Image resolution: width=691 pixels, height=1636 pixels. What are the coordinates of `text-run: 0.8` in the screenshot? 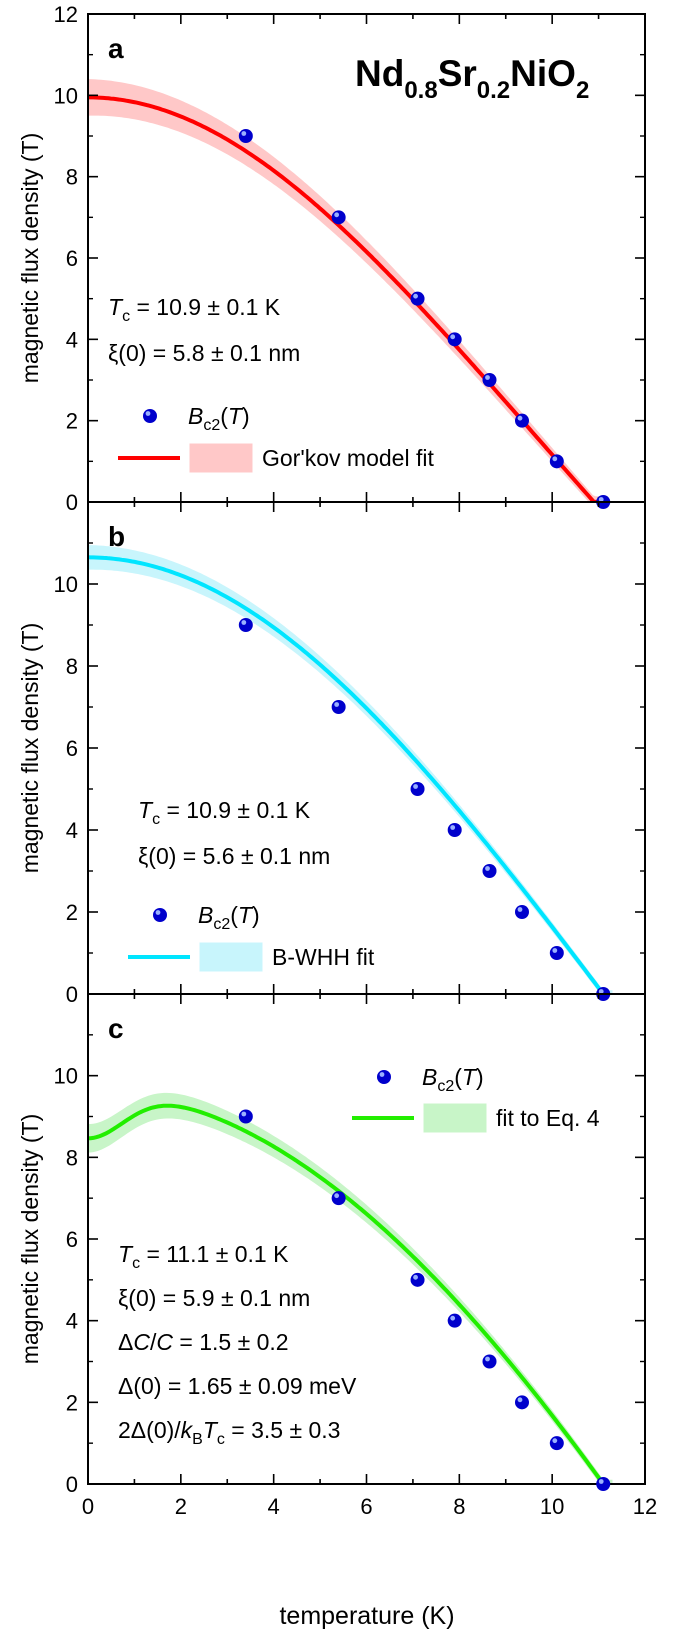 It's located at (420, 90).